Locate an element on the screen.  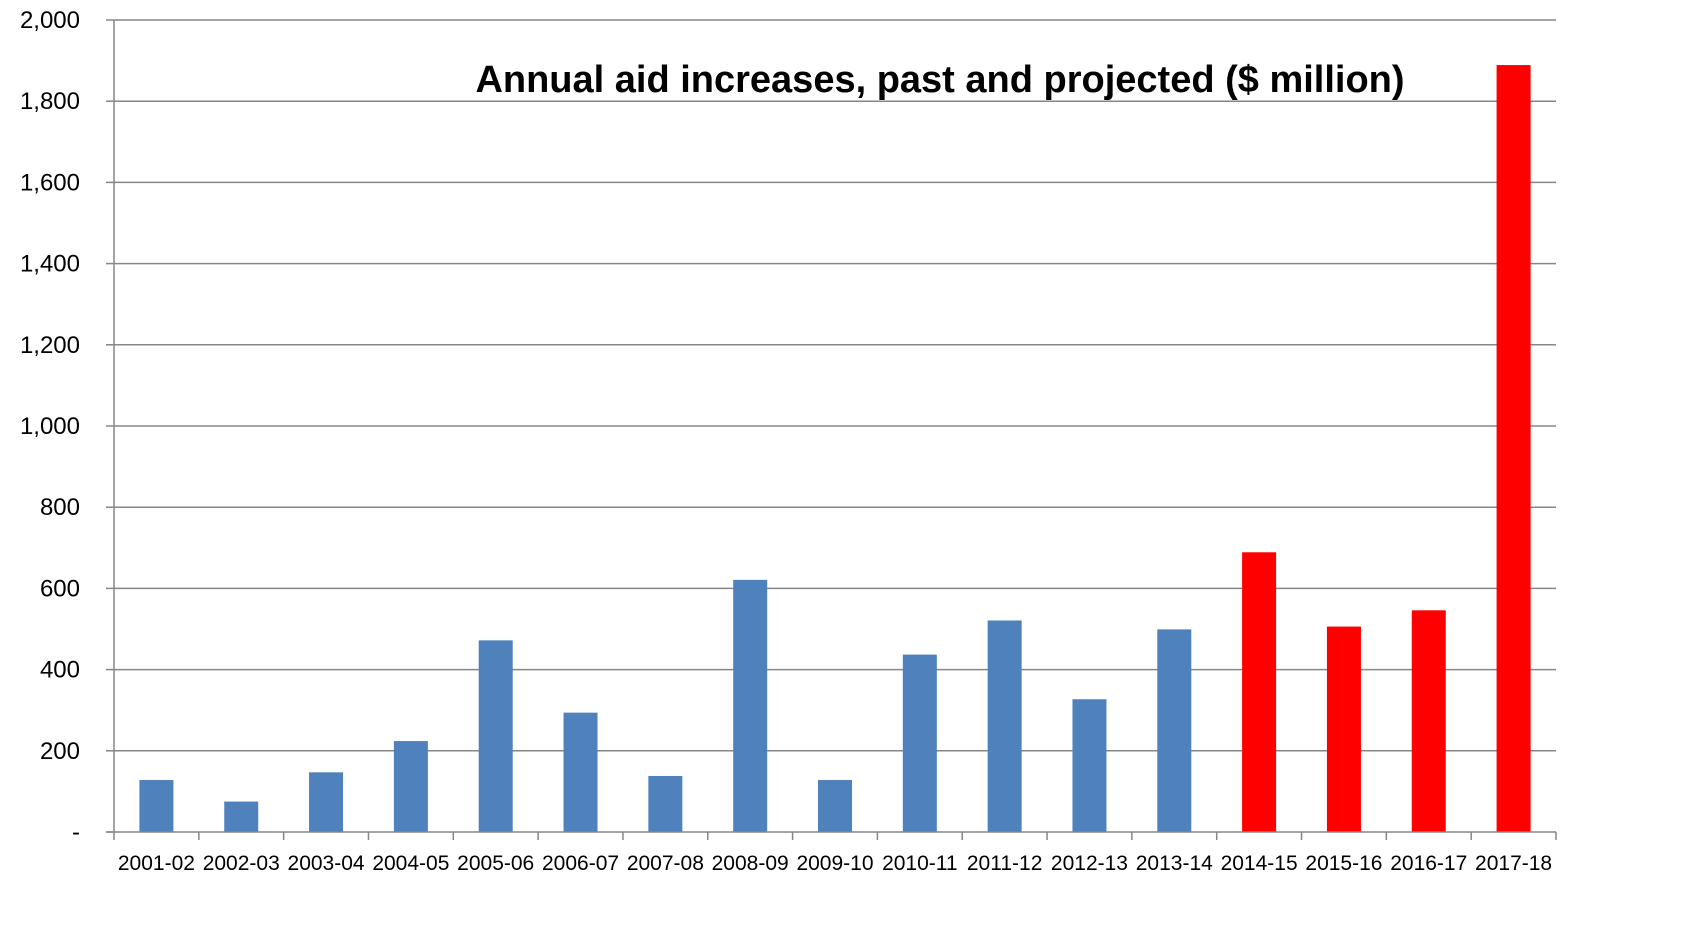
y-tick-label: 400 is located at coordinates (60, 670).